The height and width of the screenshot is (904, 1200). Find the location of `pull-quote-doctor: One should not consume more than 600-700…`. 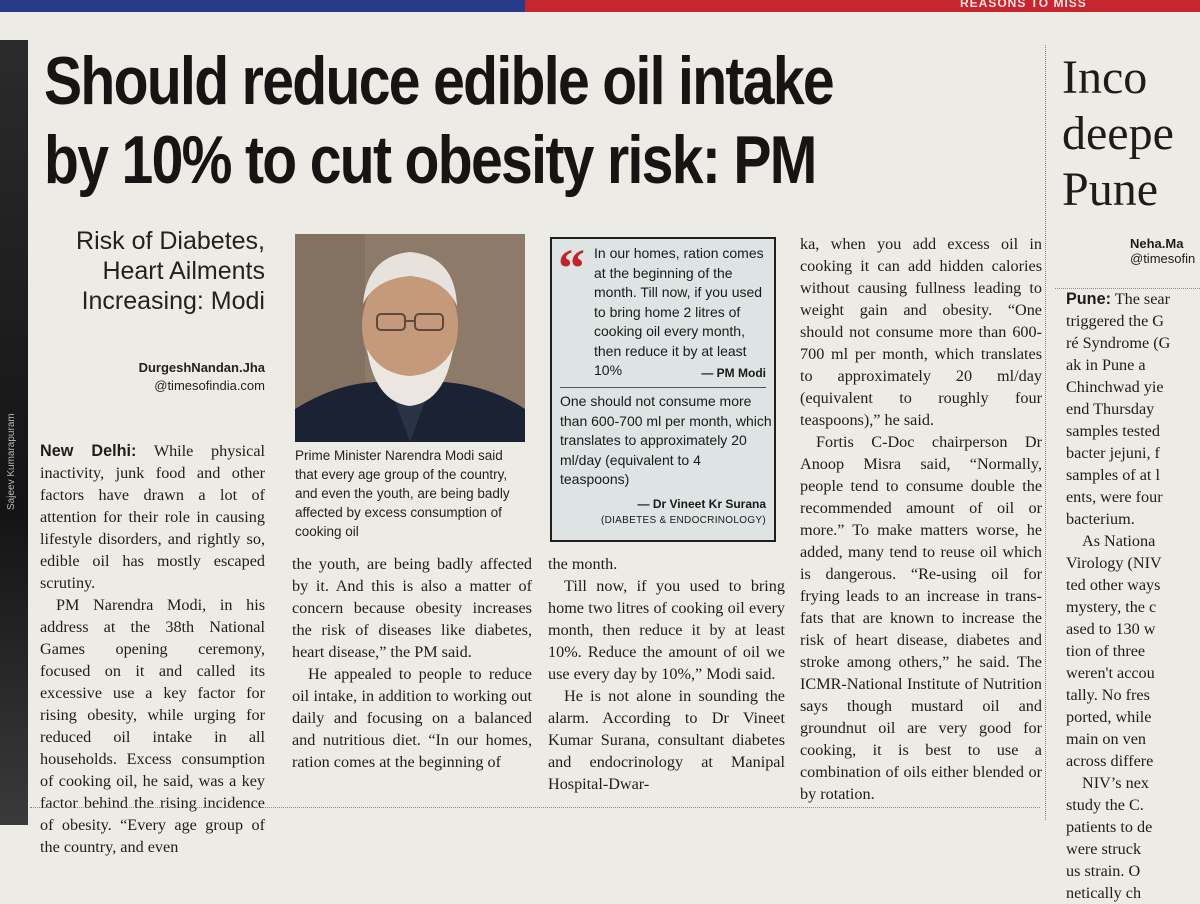

pull-quote-doctor: One should not consume more than 600-700… is located at coordinates (666, 440).